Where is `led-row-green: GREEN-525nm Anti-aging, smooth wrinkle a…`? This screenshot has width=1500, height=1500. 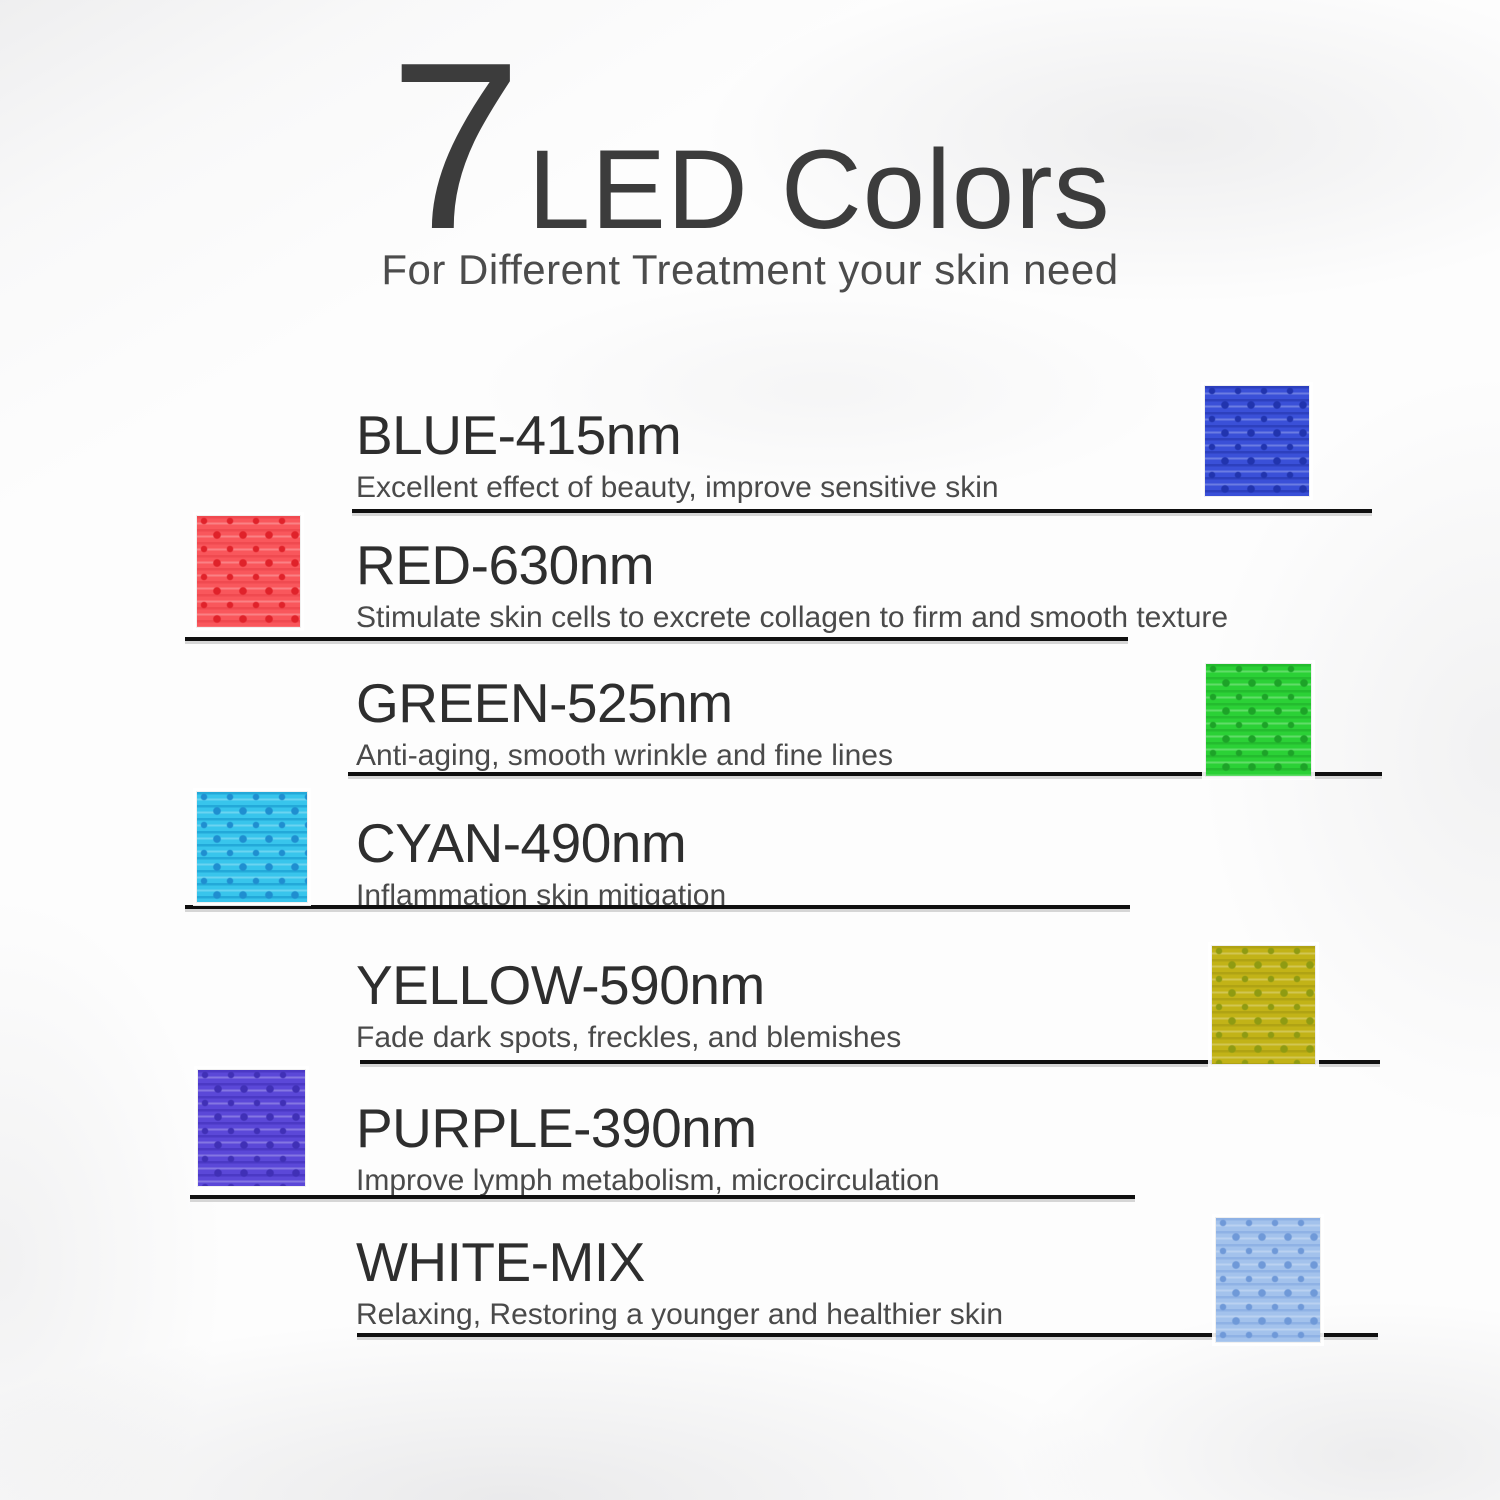
led-row-green: GREEN-525nm Anti-aging, smooth wrinkle a… is located at coordinates (851, 723).